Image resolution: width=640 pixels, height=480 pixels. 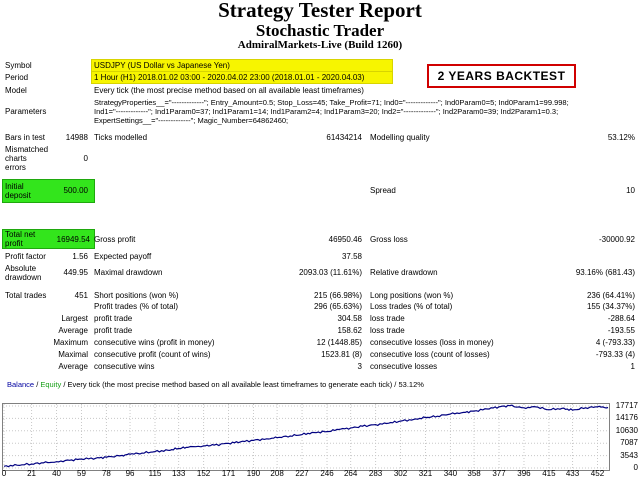 I want to click on symbol-label: Symbol, so click(x=18, y=65).